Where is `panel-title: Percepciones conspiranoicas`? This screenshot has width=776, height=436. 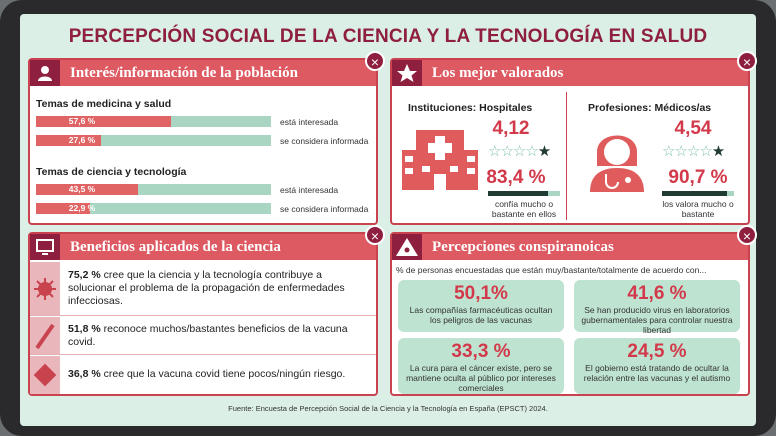 panel-title: Percepciones conspiranoicas is located at coordinates (523, 247).